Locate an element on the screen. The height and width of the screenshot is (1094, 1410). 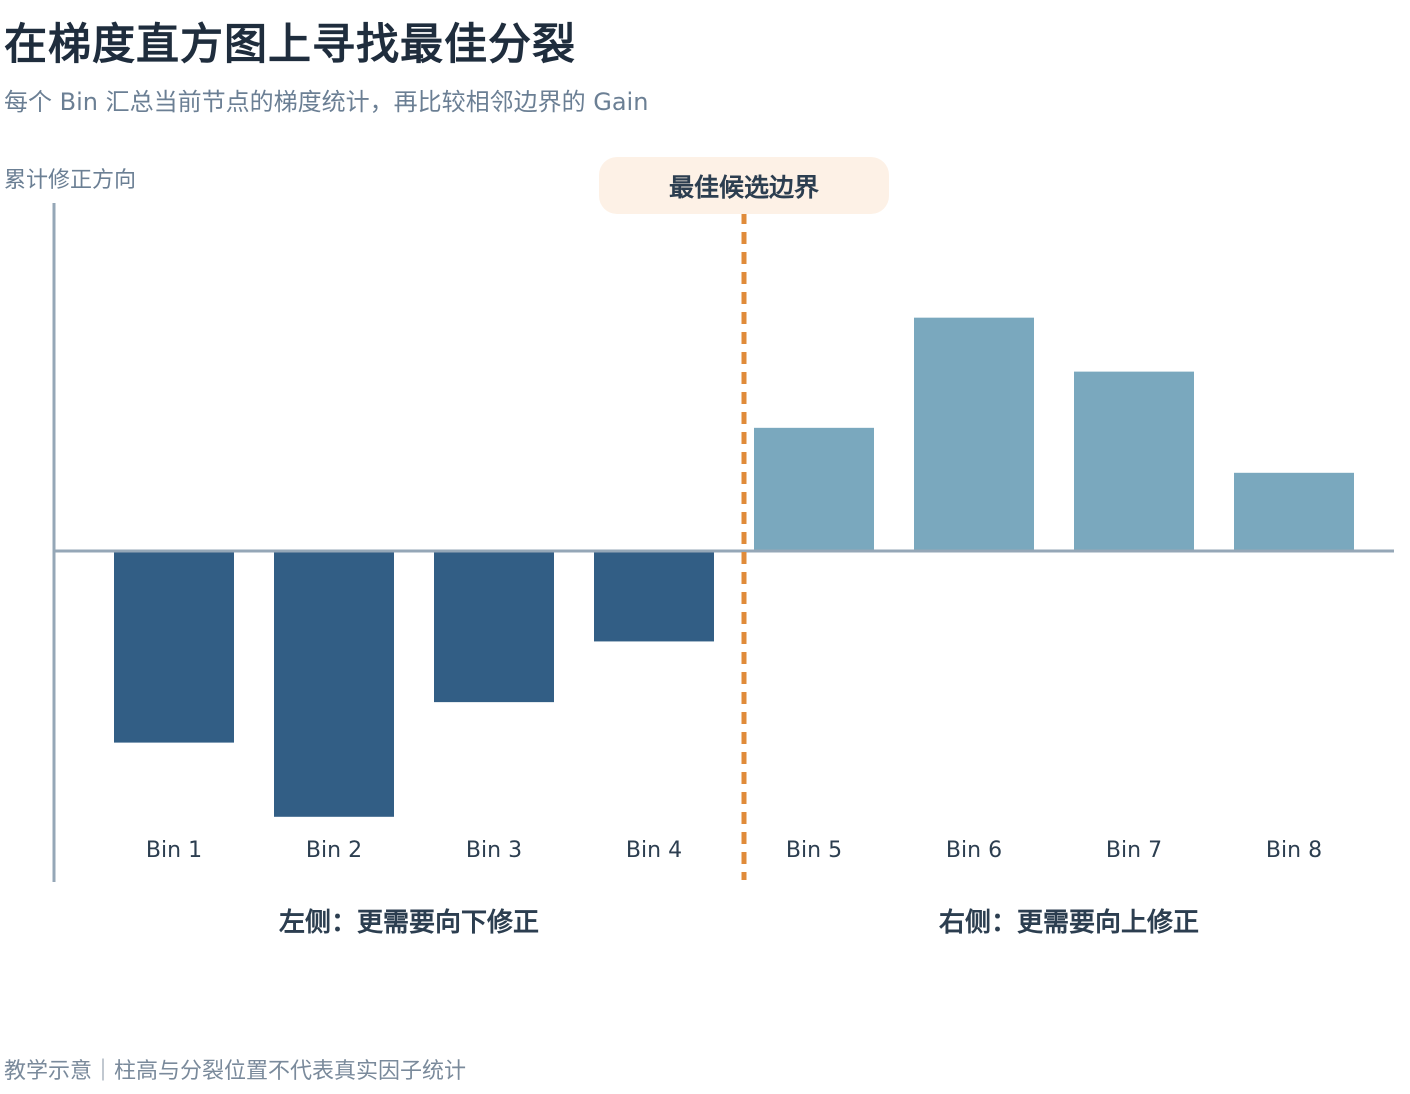
chart-subtitle: 每个 Bin 汇总当前节点的梯度统计，再比较相邻边界的 Gain is located at coordinates (326, 102).